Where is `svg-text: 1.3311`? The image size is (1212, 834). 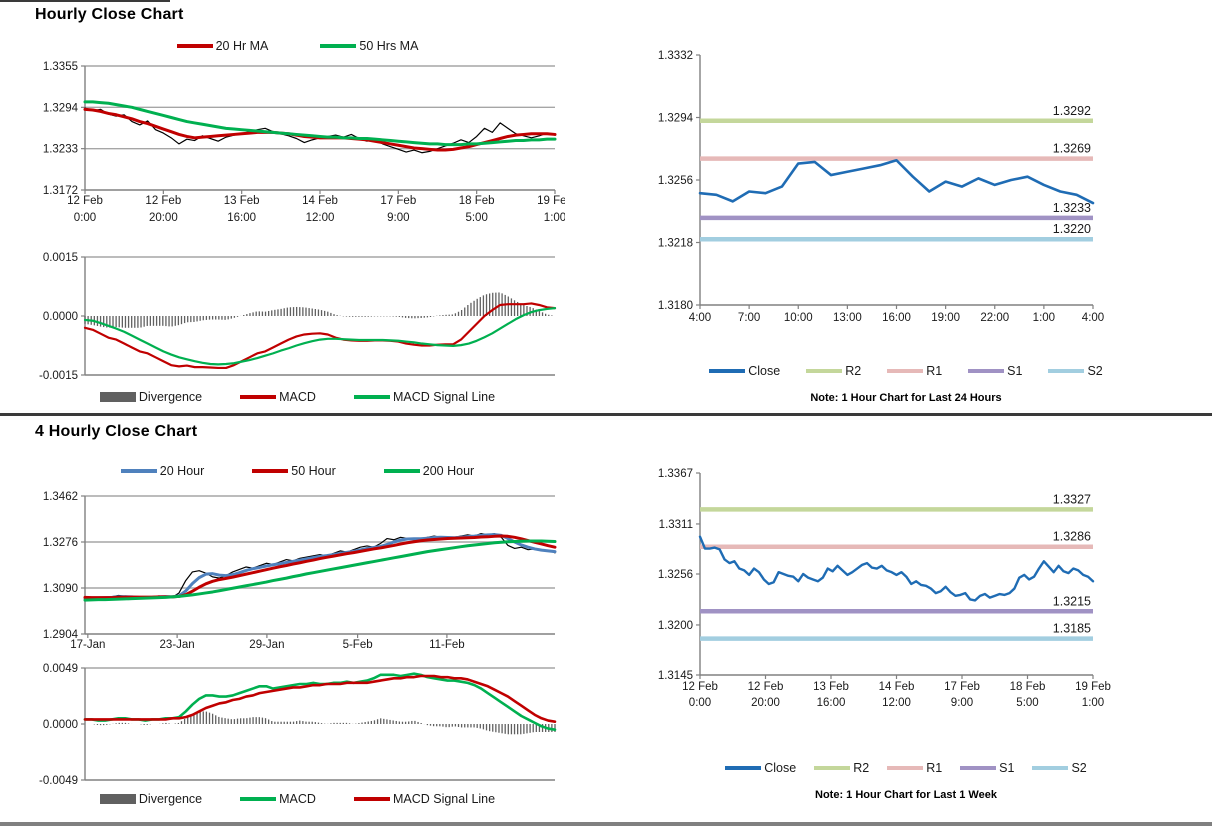 svg-text: 1.3311 is located at coordinates (676, 525).